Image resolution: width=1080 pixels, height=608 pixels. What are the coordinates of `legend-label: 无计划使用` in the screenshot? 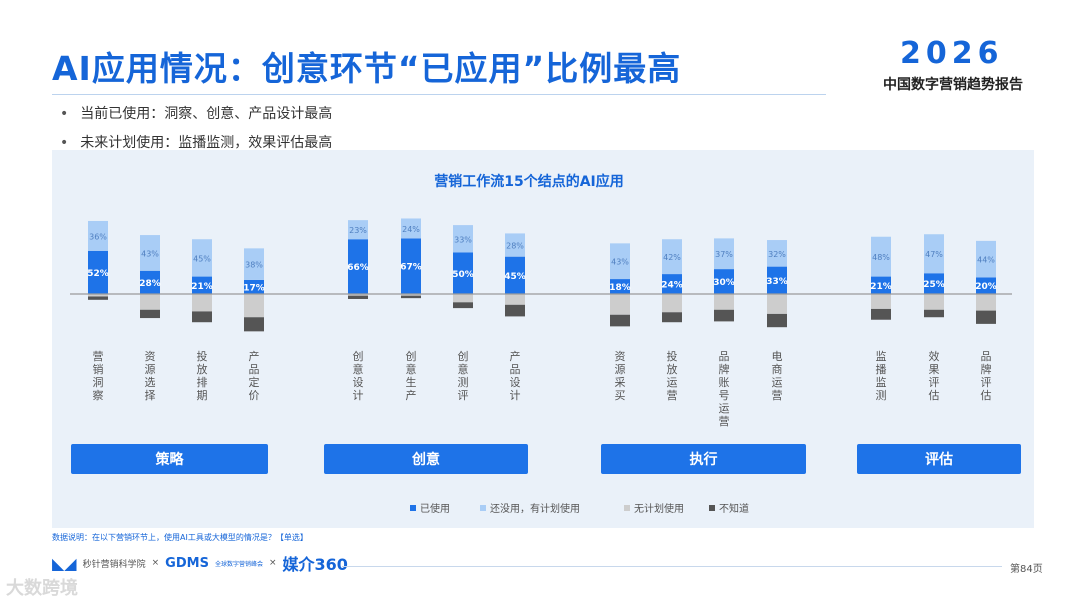 It's located at (659, 508).